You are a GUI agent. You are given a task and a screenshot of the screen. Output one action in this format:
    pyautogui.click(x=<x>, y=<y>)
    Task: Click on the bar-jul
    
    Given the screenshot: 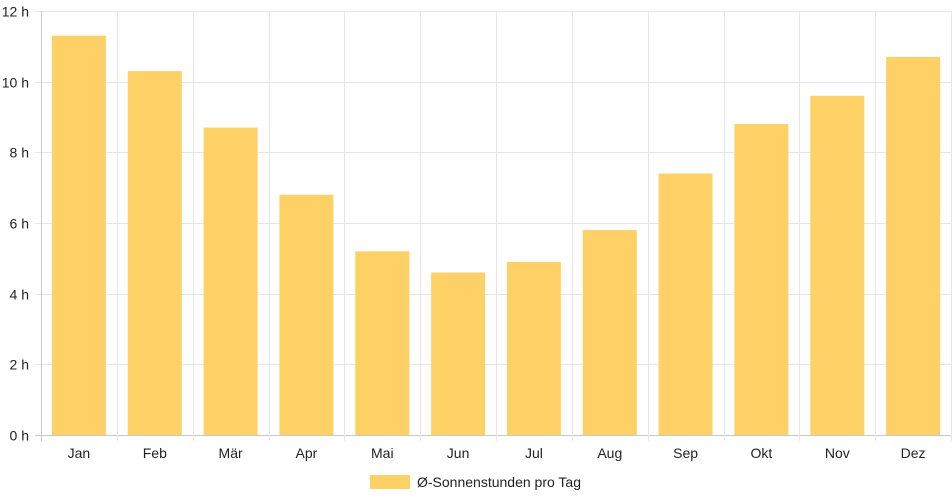 What is the action you would take?
    pyautogui.click(x=533, y=348)
    